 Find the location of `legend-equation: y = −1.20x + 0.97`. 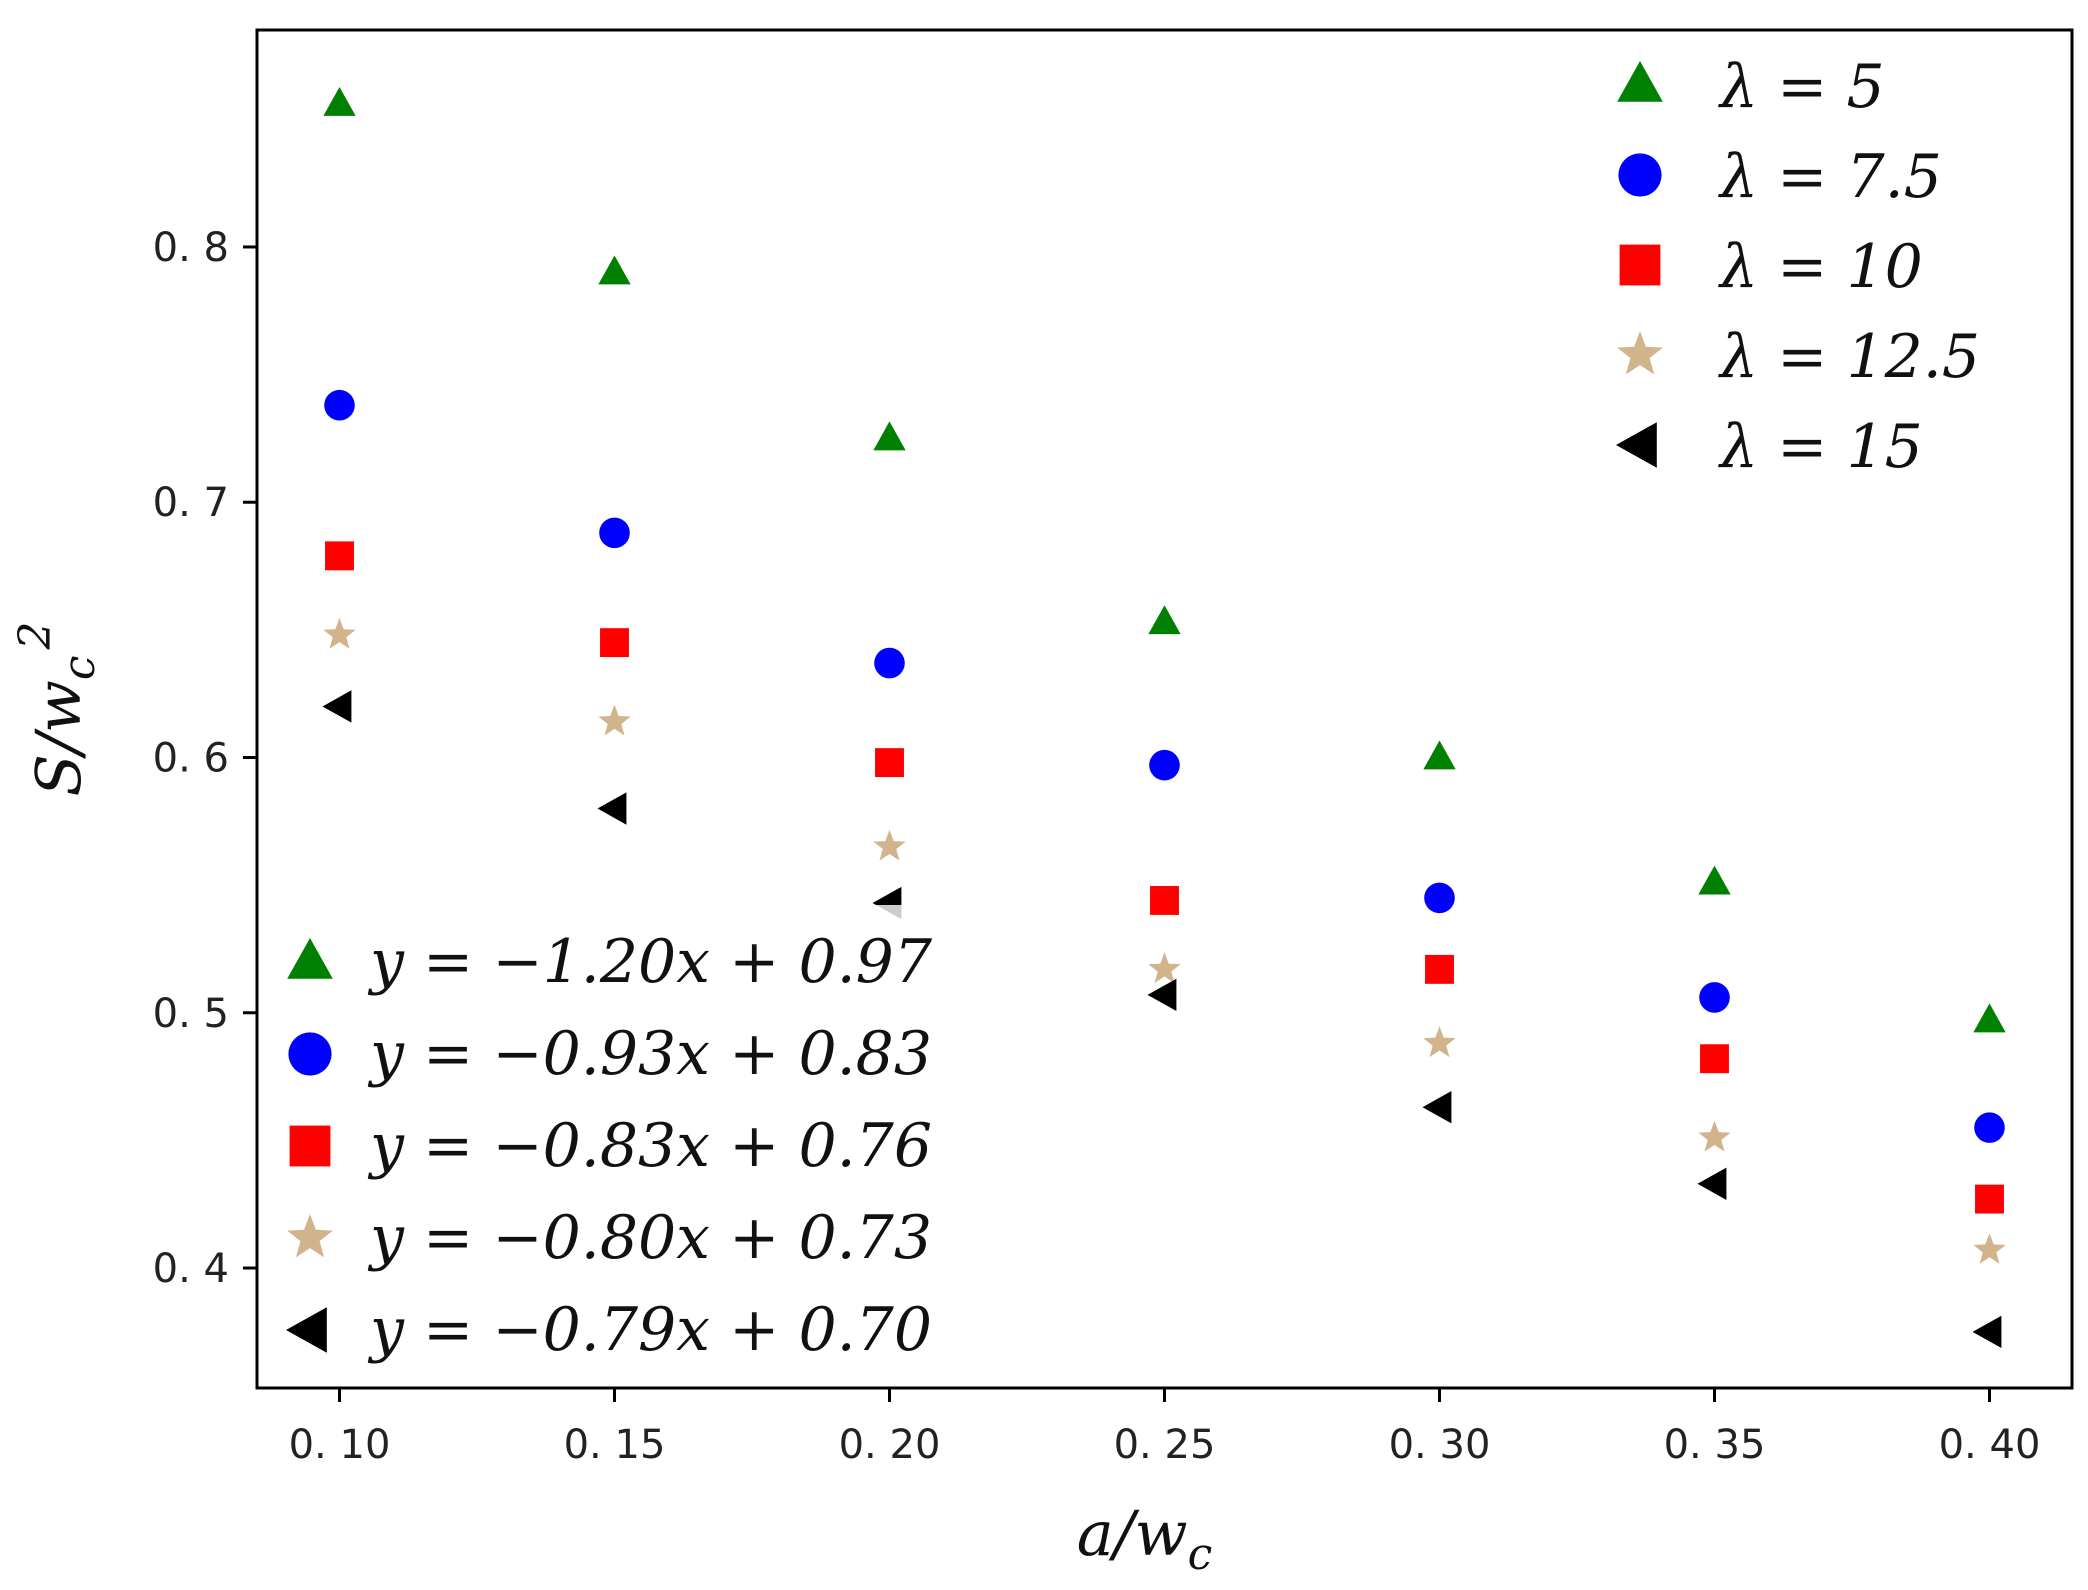

legend-equation: y = −1.20x + 0.97 is located at coordinates (650, 962).